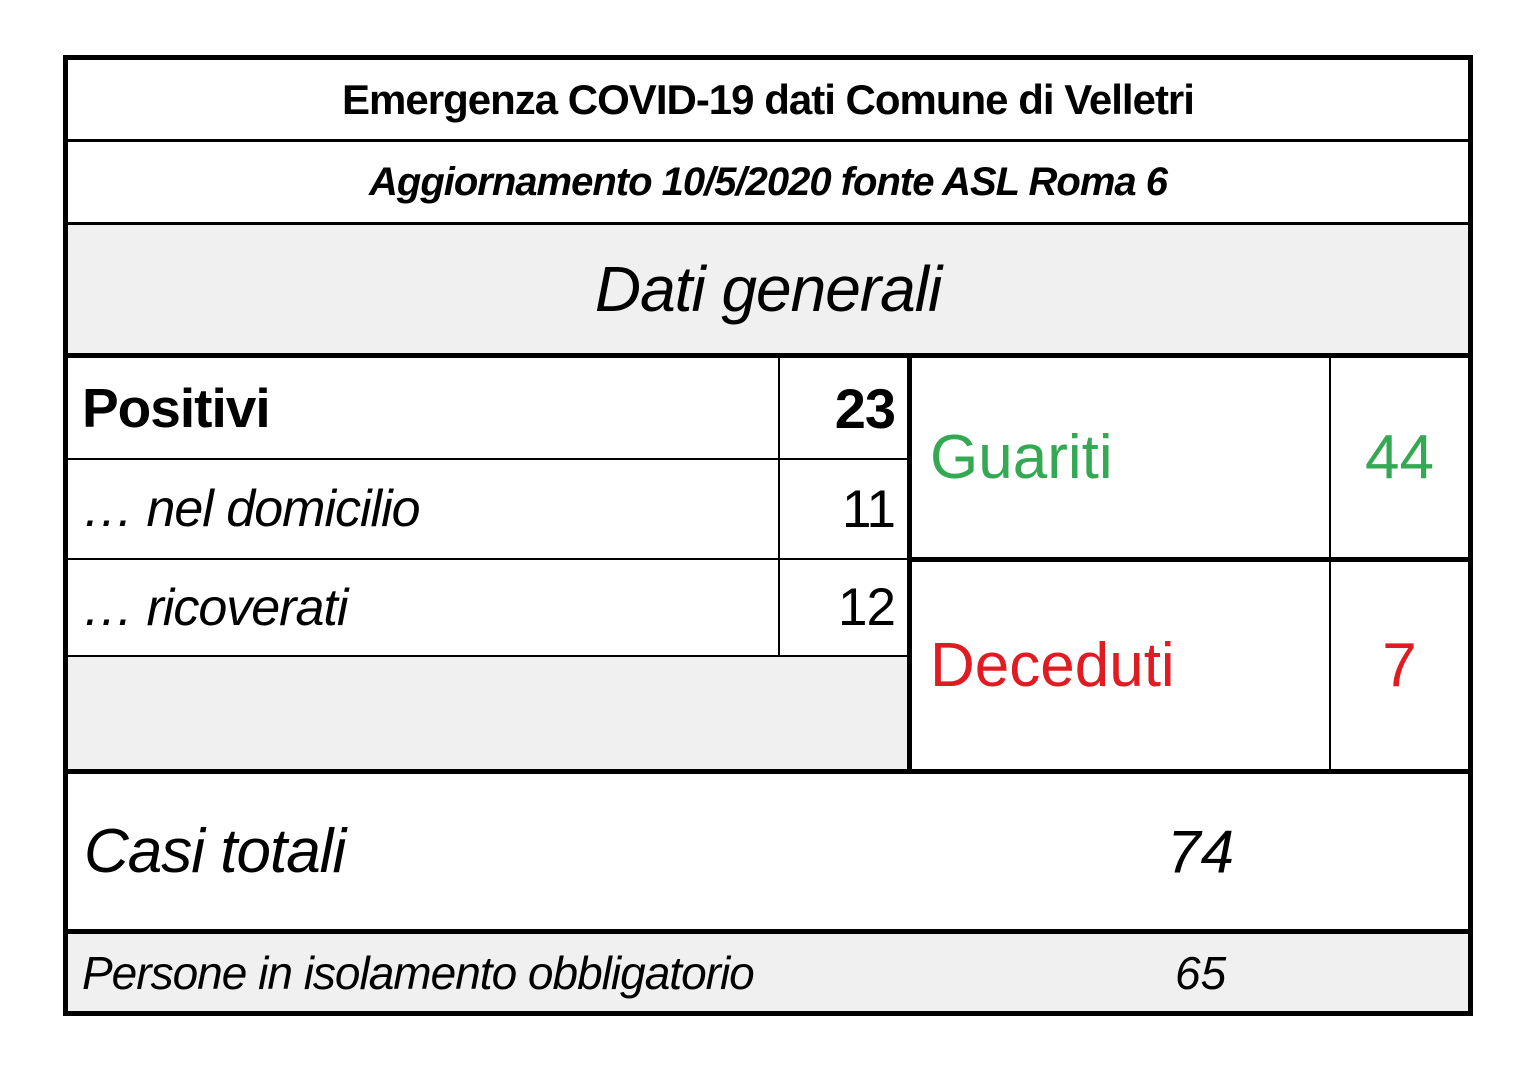 This screenshot has height=1088, width=1538. What do you see at coordinates (1201, 972) in the screenshot?
I see `isolamento-value: 65` at bounding box center [1201, 972].